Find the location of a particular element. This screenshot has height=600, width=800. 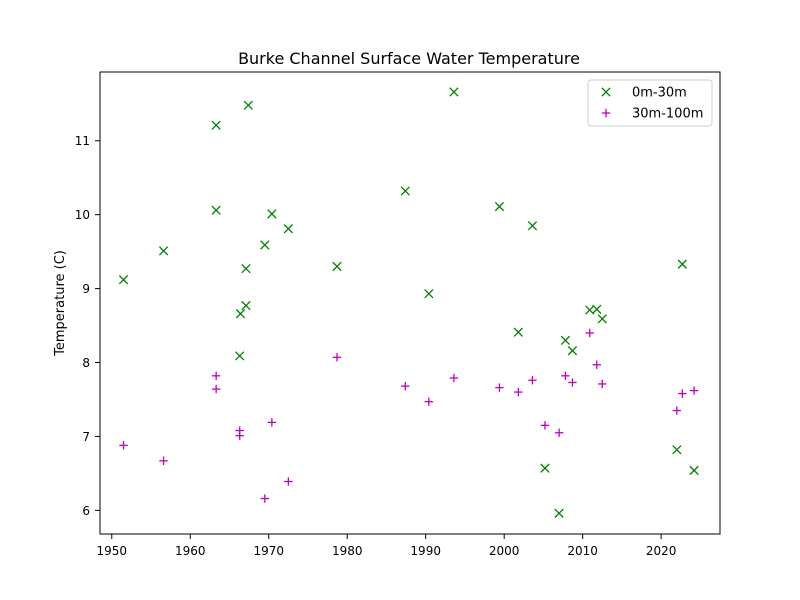

legend-item: 30m-100m is located at coordinates (652, 114).